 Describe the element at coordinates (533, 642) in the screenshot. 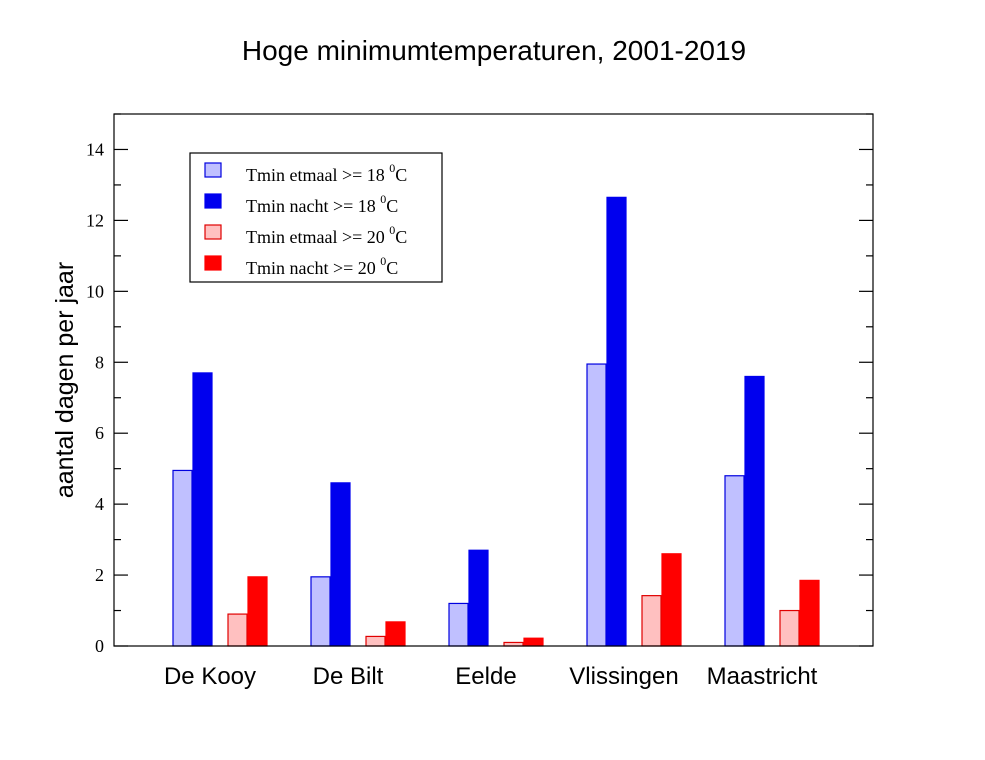

I see `bar-4-eelde` at that location.